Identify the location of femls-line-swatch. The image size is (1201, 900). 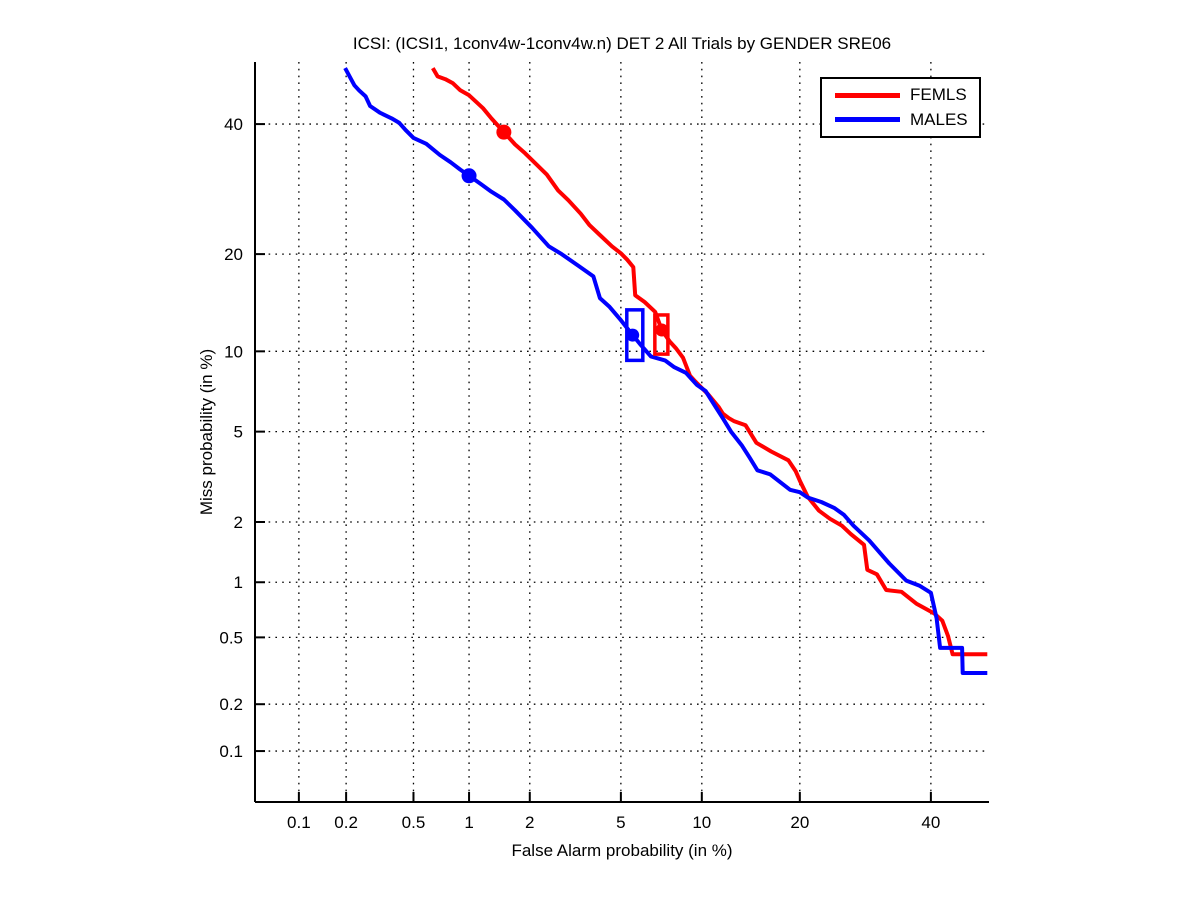
(867, 95).